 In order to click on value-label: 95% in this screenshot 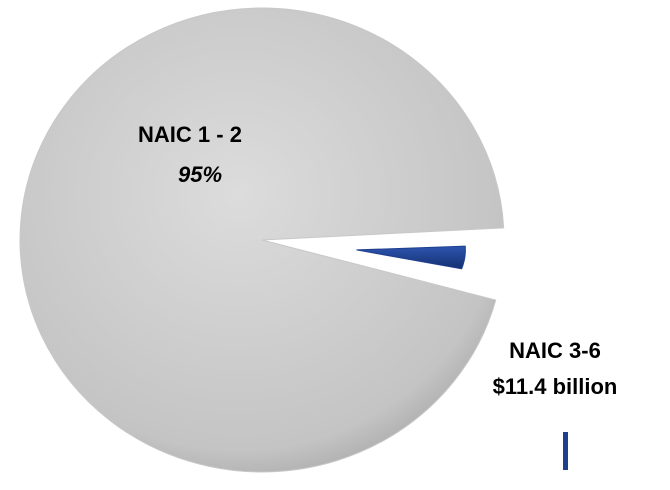, I will do `click(200, 174)`.